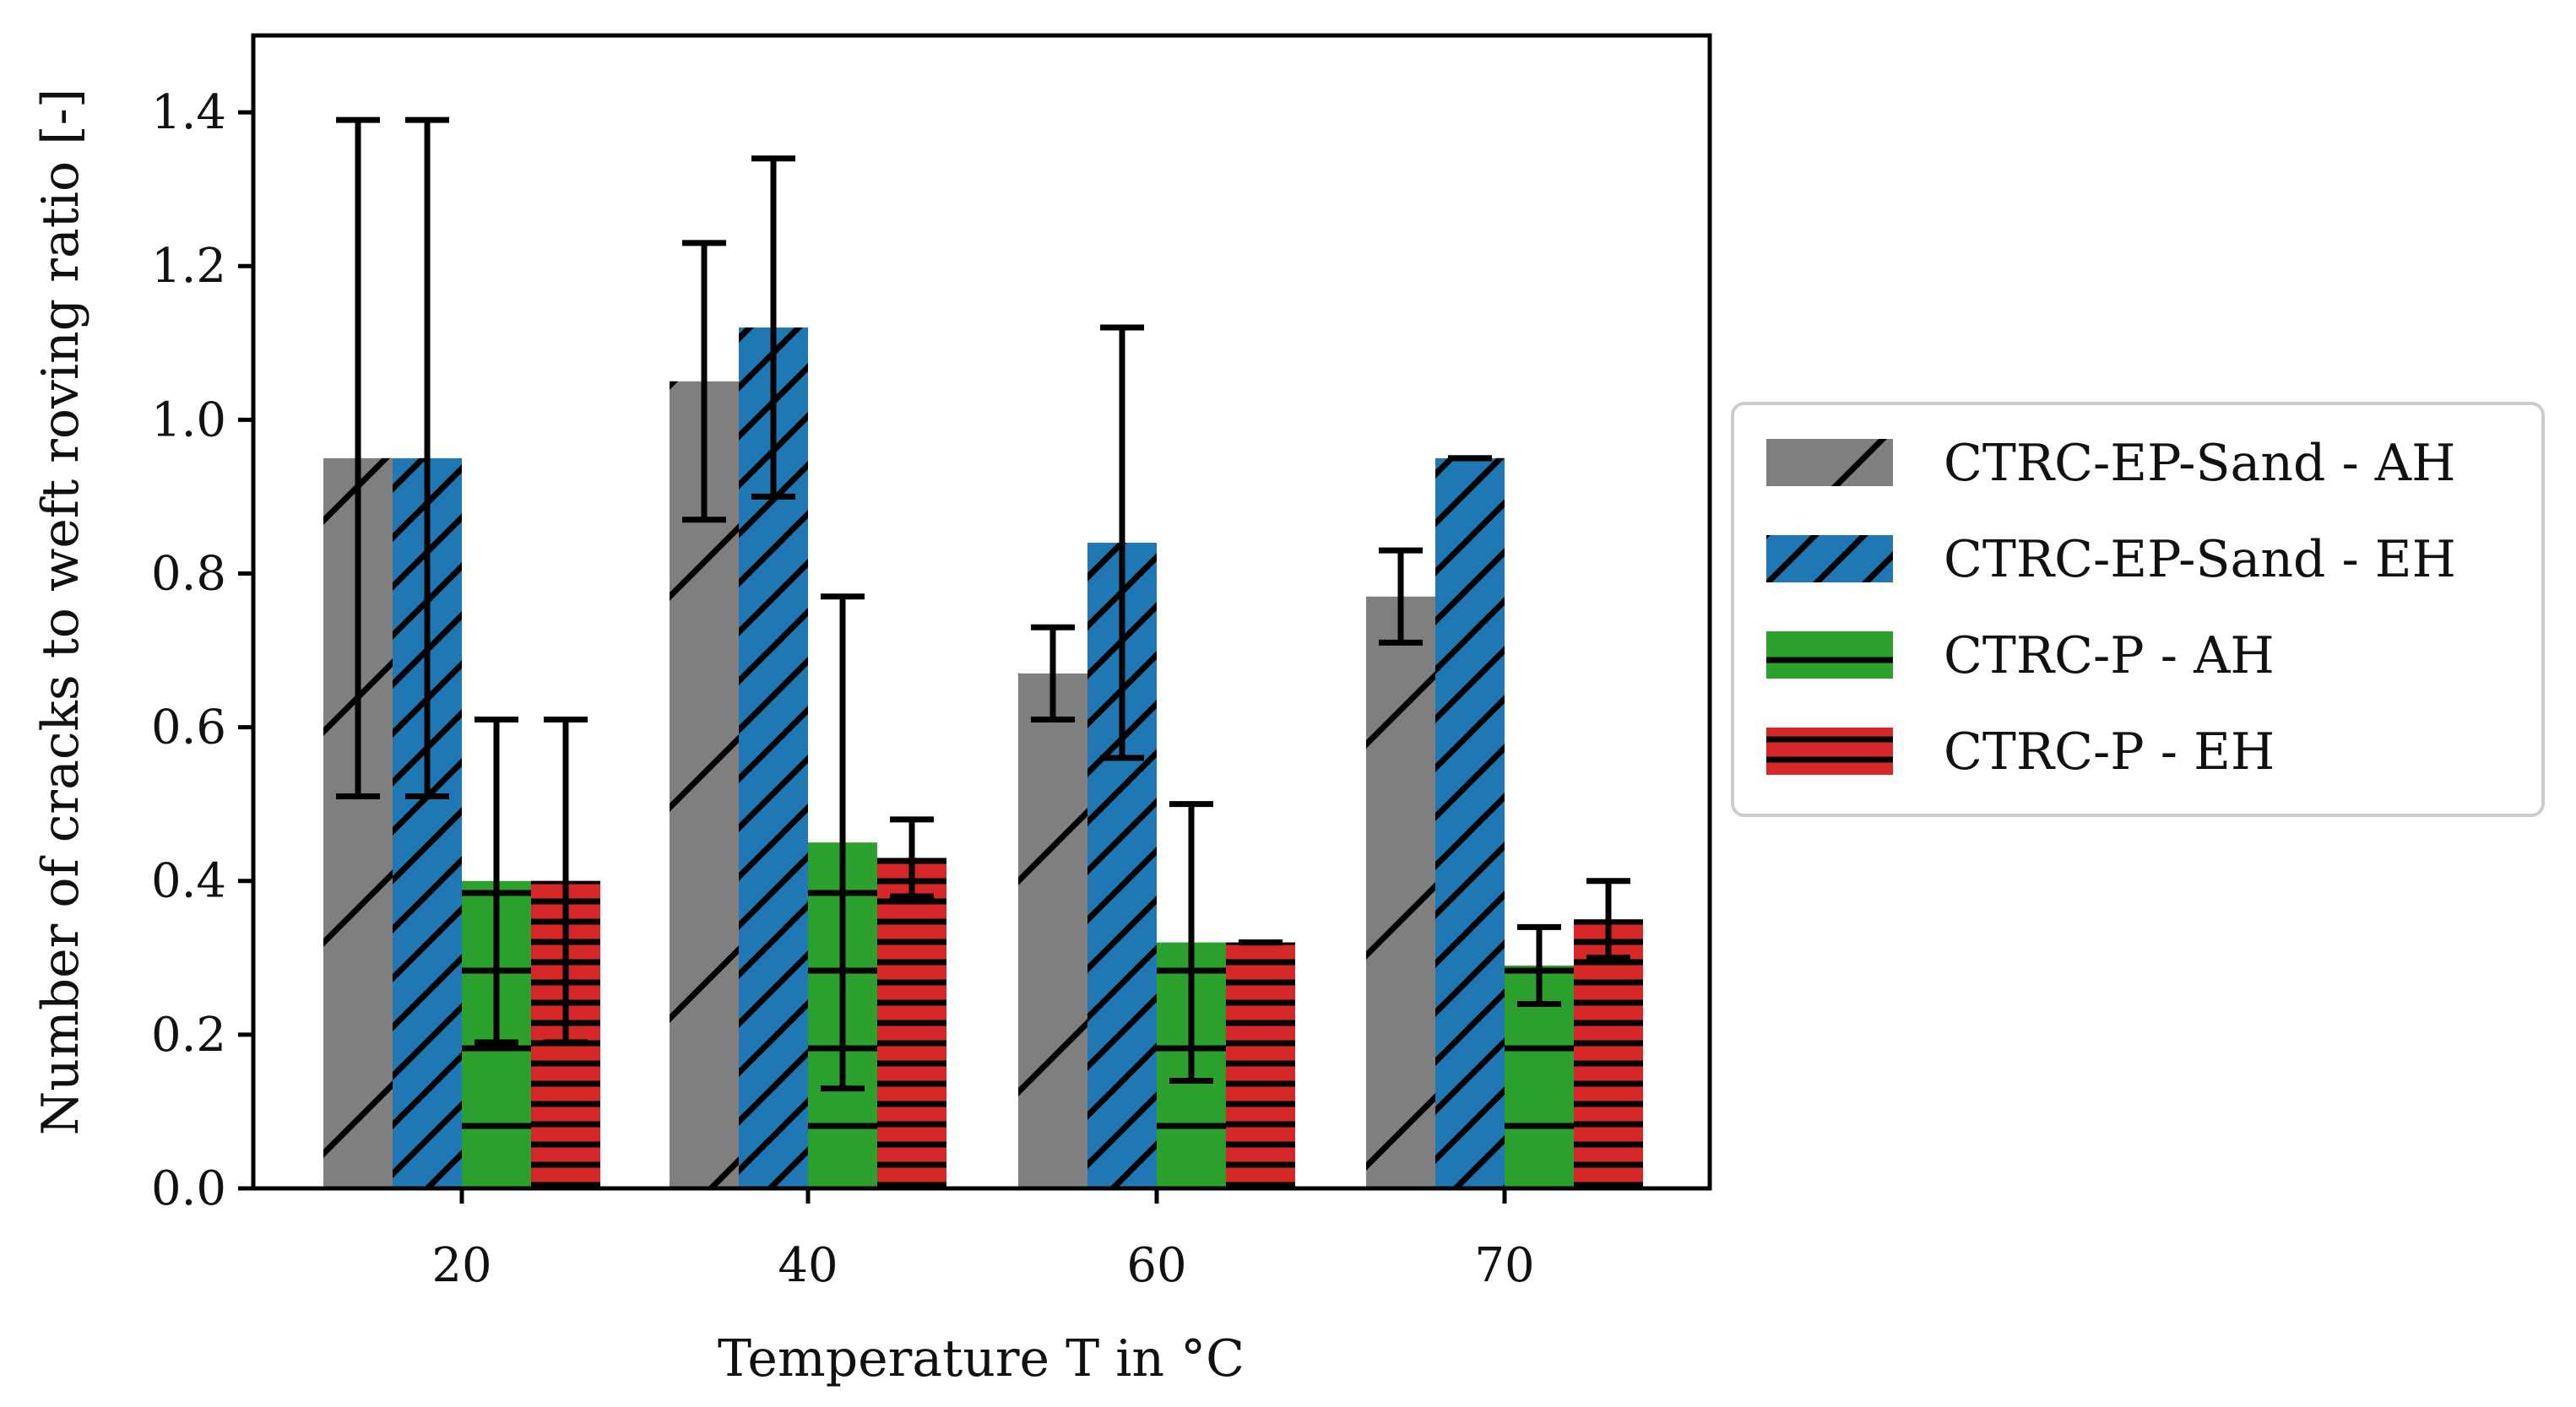 This screenshot has width=2576, height=1407. What do you see at coordinates (189, 419) in the screenshot?
I see `y-tick-label: 1.0` at bounding box center [189, 419].